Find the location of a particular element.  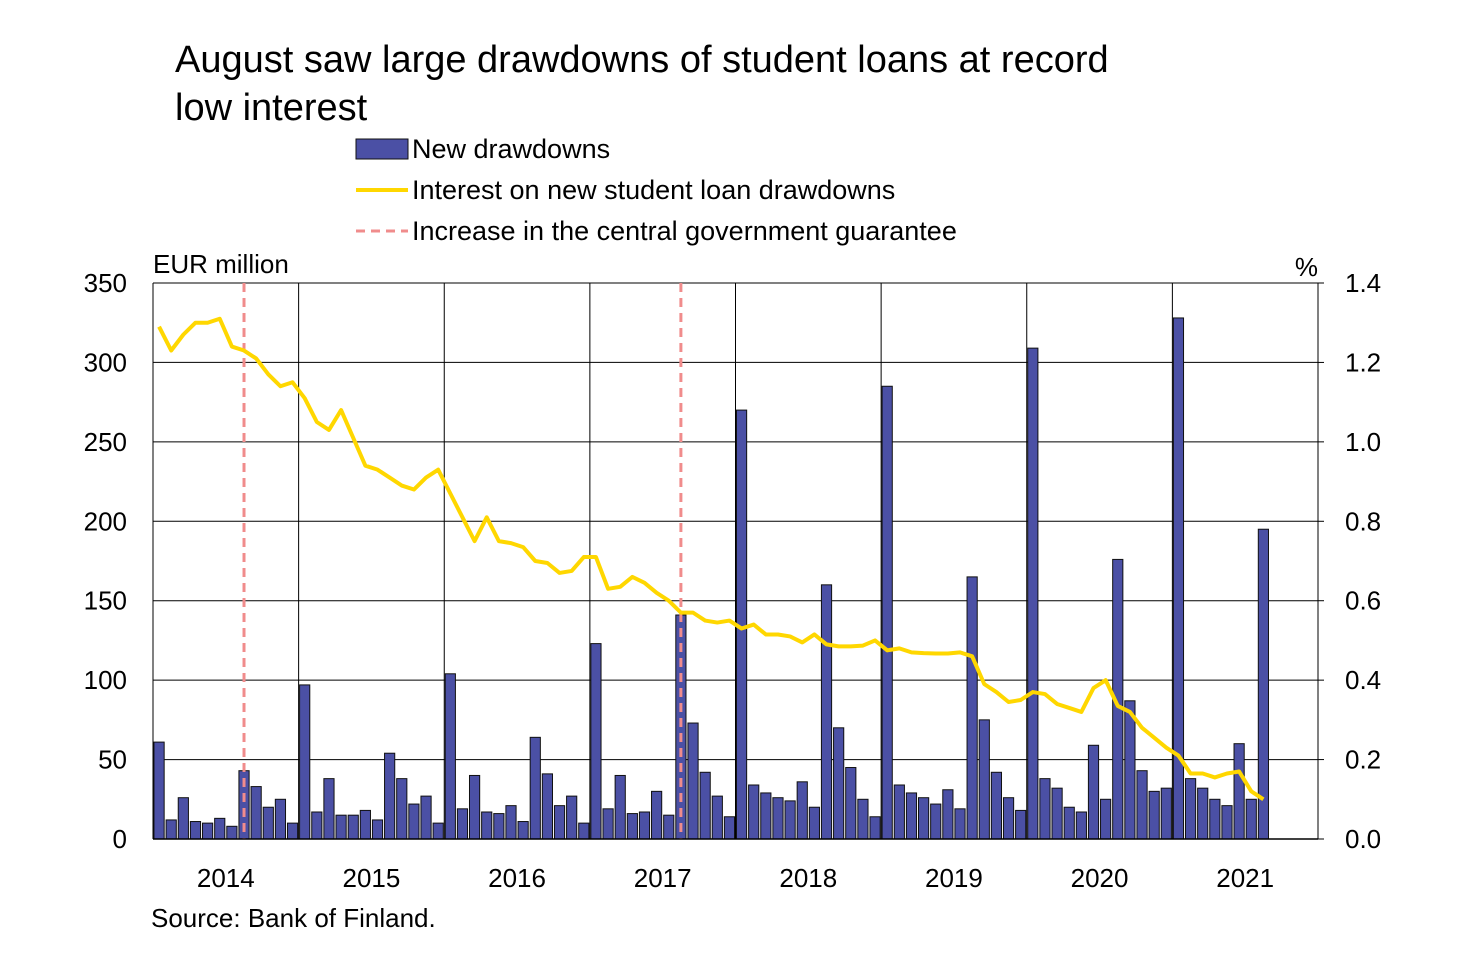

y-tick-label: 250 is located at coordinates (105, 442).